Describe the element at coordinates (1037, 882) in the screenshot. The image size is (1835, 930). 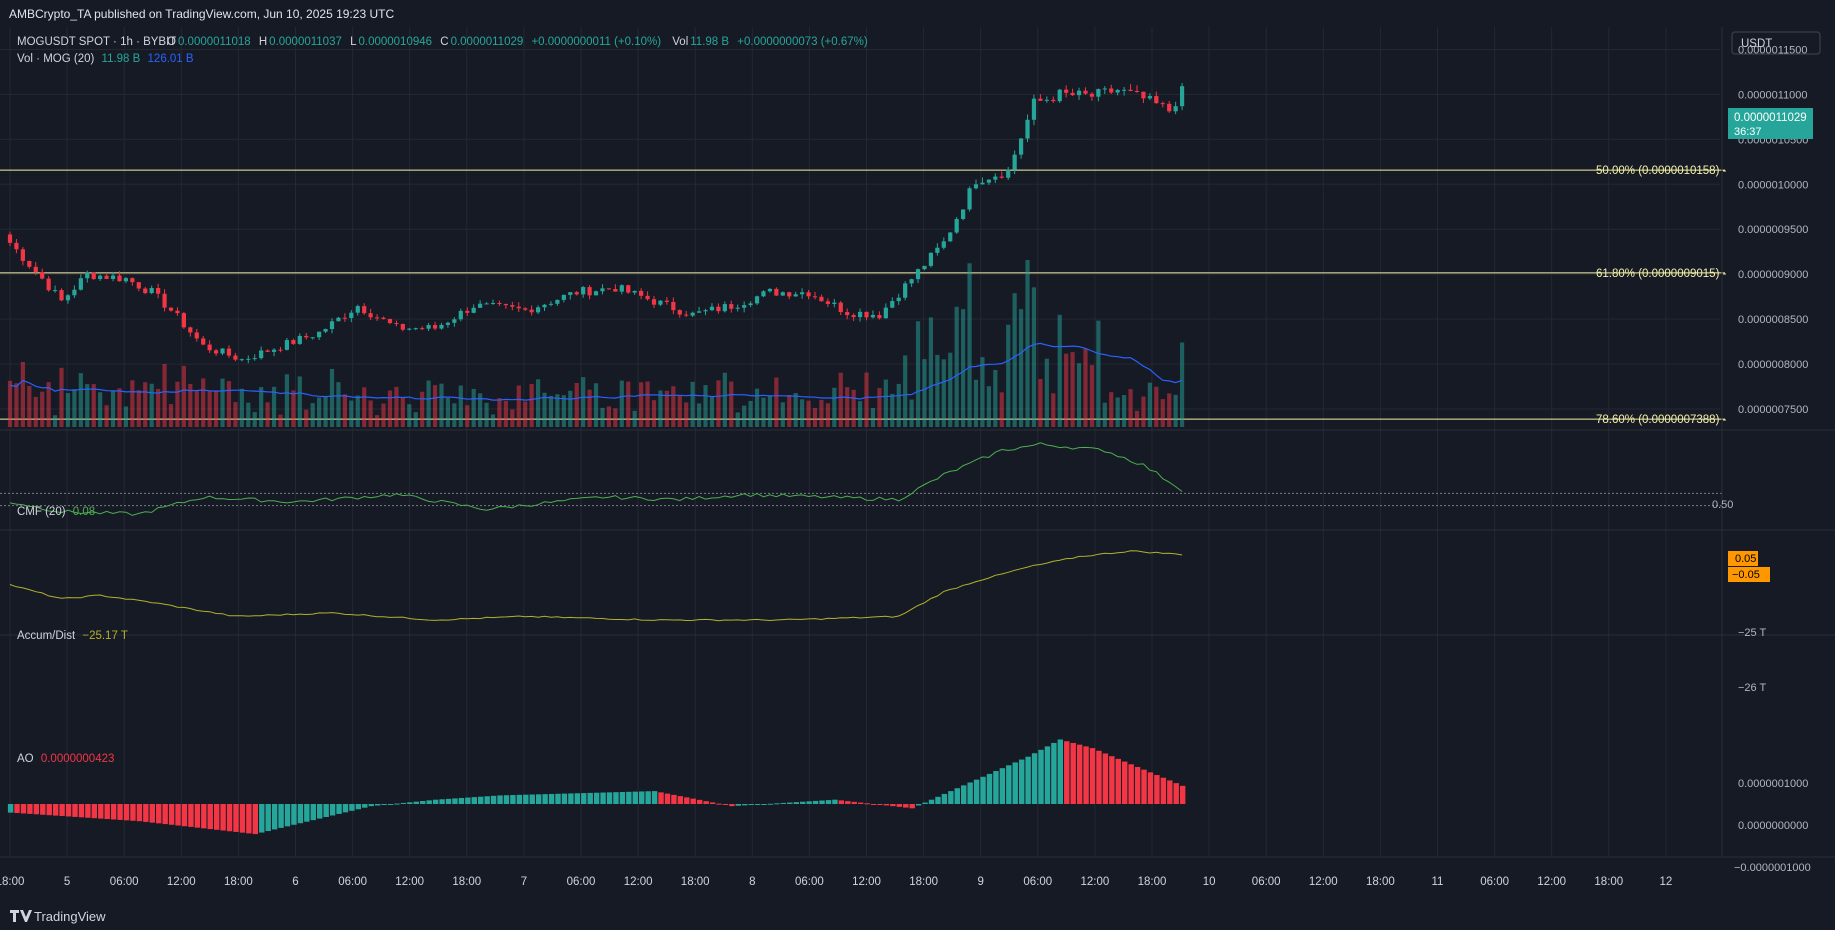
I see `time-axis-label: 06:00` at that location.